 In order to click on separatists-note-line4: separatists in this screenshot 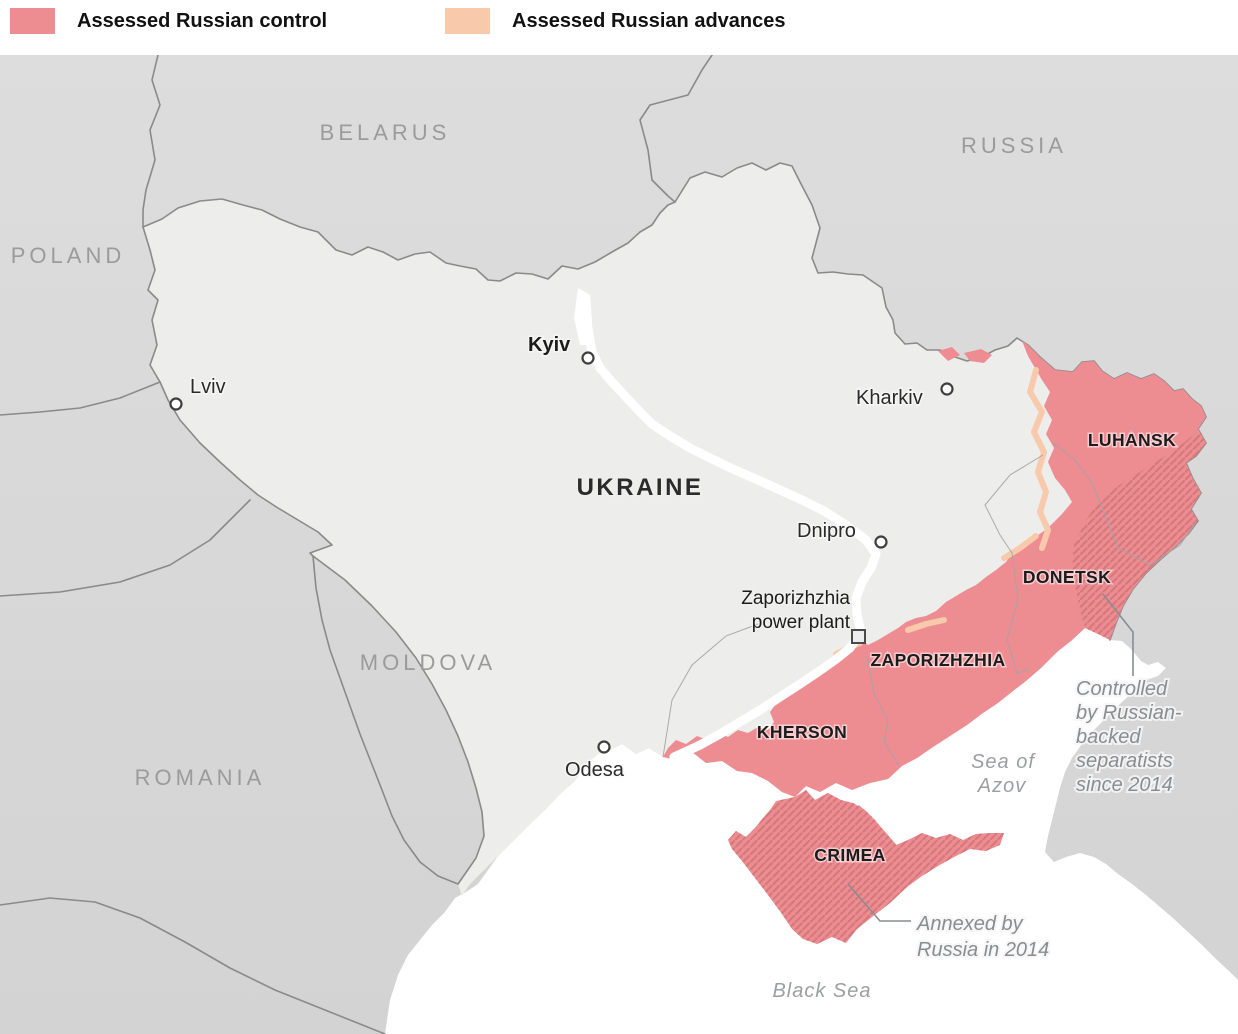, I will do `click(1124, 761)`.